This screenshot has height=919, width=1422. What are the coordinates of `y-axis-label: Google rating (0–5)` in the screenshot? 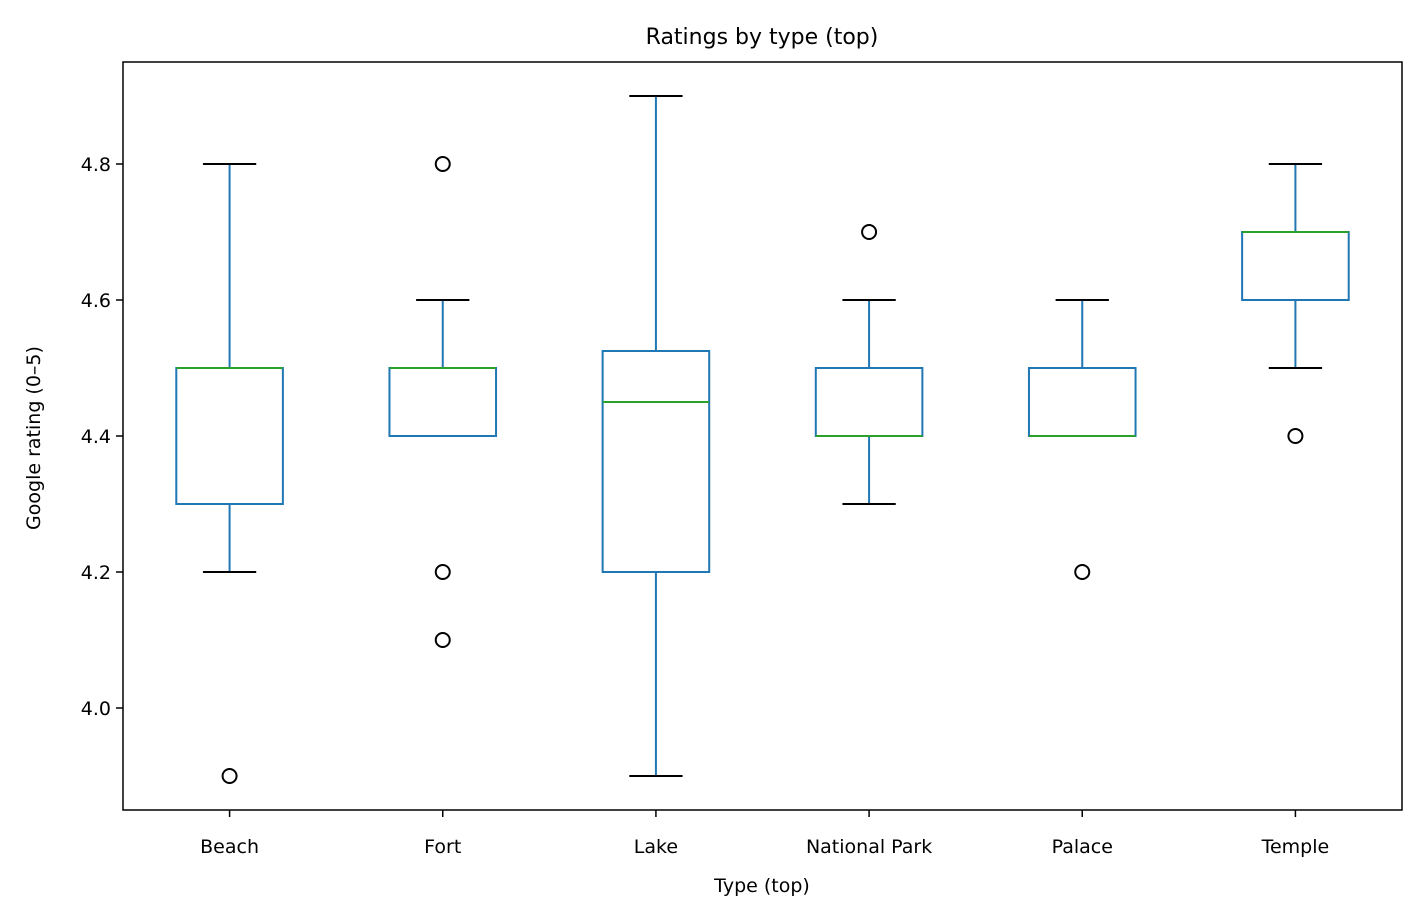 It's located at (34, 438).